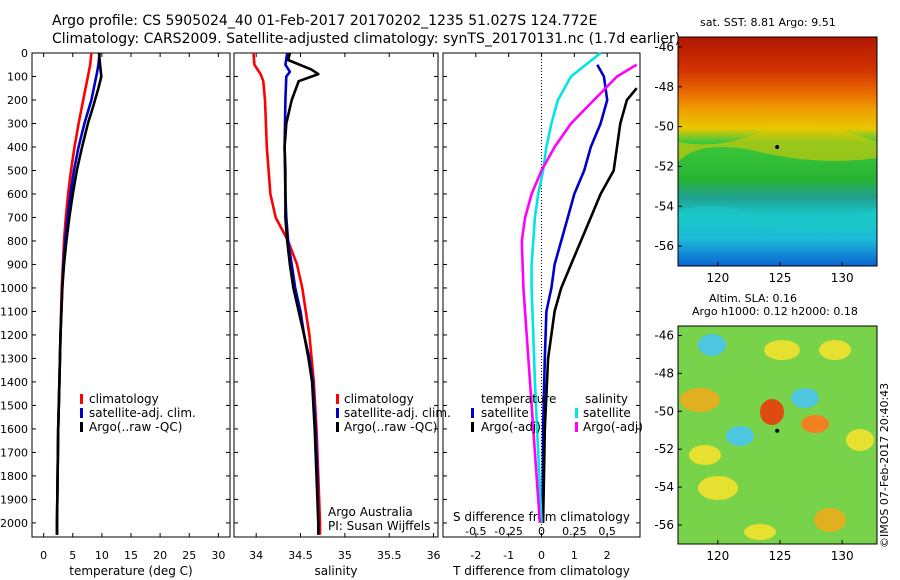 Image resolution: width=900 pixels, height=580 pixels. Describe the element at coordinates (301, 293) in the screenshot. I see `series-line-argo-raw-qc-` at that location.